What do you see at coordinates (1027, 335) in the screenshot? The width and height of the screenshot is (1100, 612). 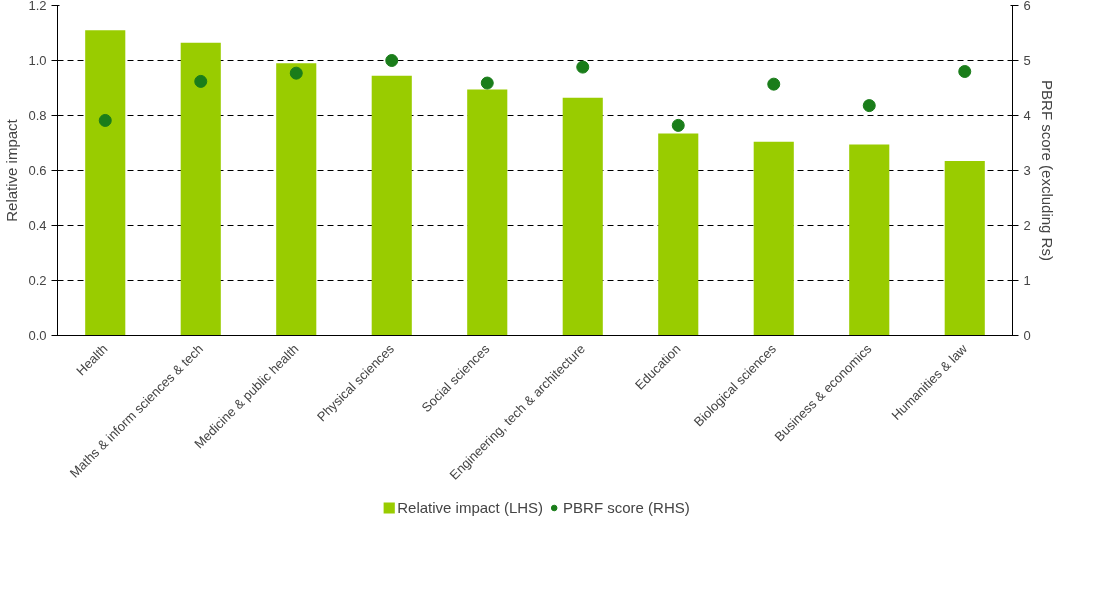 I see `y2-tick-label: 0` at bounding box center [1027, 335].